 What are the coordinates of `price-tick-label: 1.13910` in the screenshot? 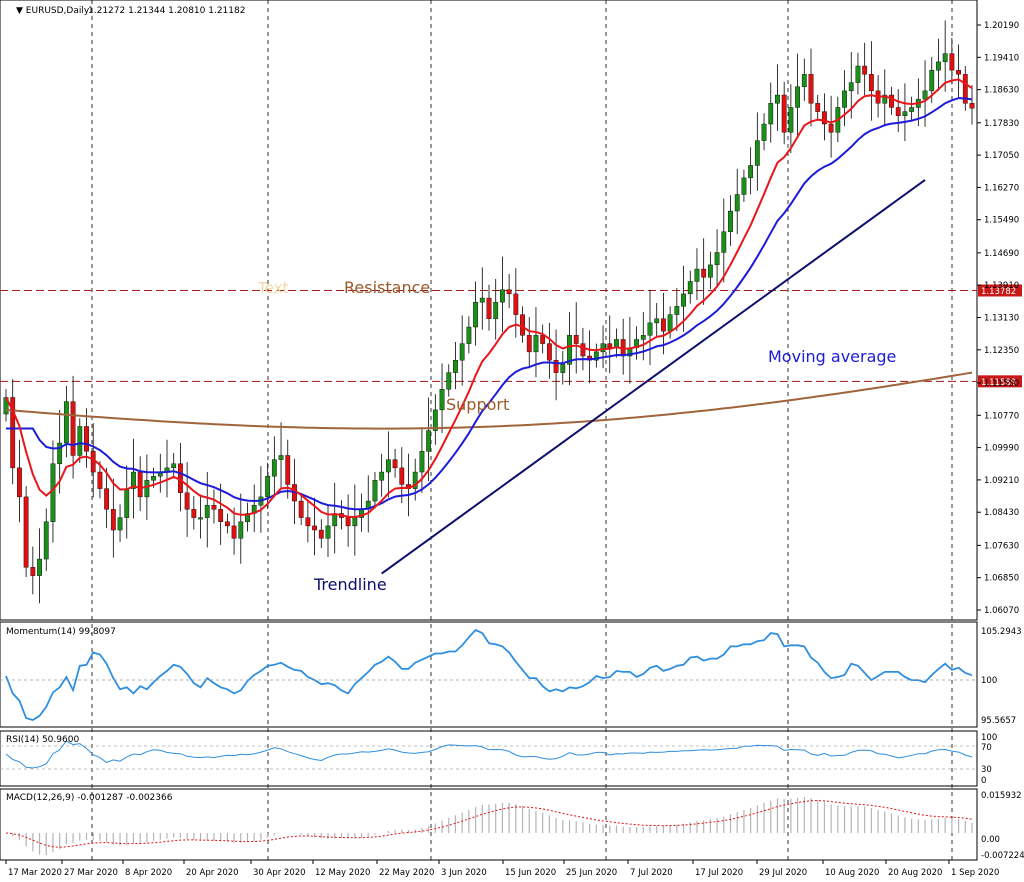 It's located at (1001, 286).